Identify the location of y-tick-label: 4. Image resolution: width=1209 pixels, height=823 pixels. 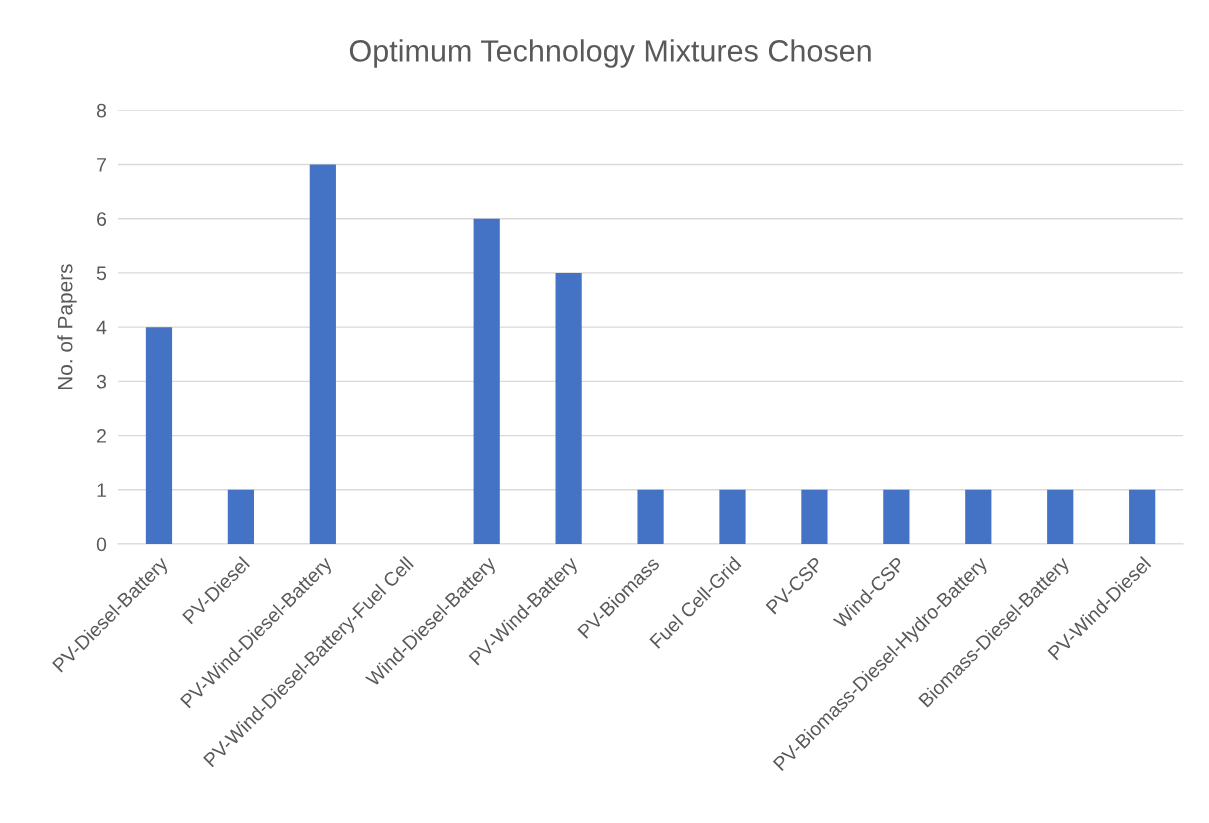
(101, 327).